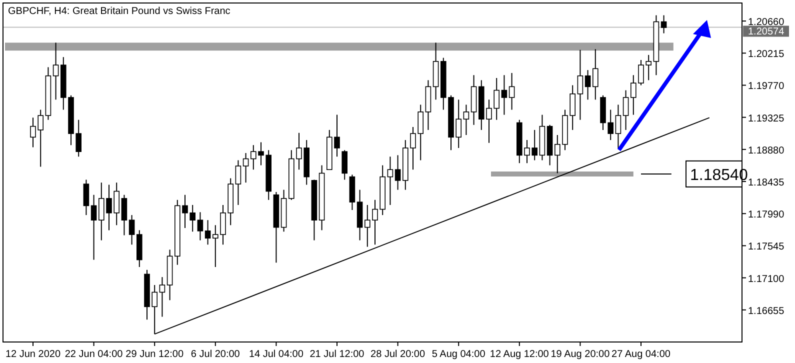  Describe the element at coordinates (276, 354) in the screenshot. I see `x-tick-label: 14 Jul 04:00` at that location.